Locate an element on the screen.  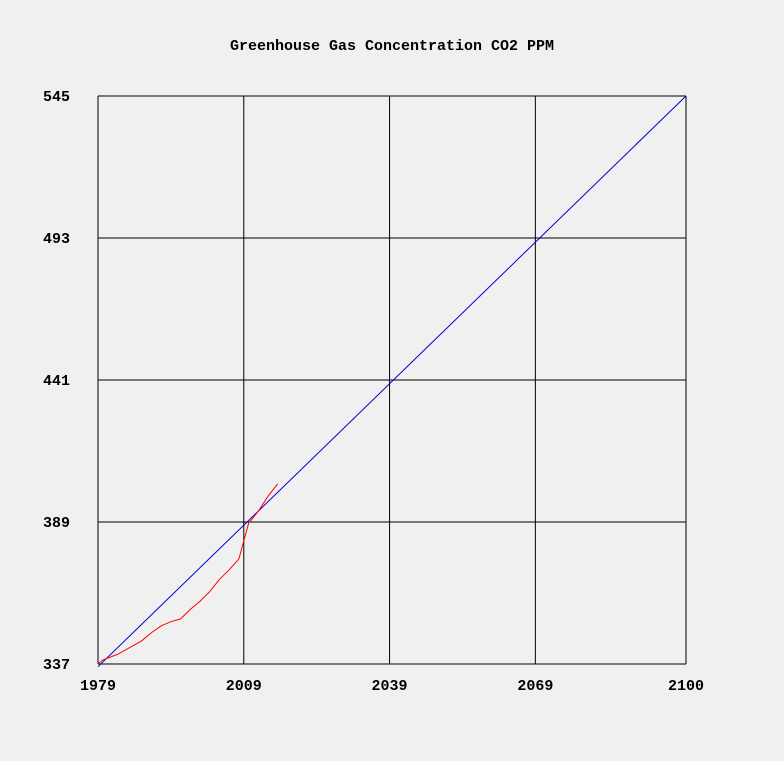
y-tick-label-1: 389 is located at coordinates (56, 523).